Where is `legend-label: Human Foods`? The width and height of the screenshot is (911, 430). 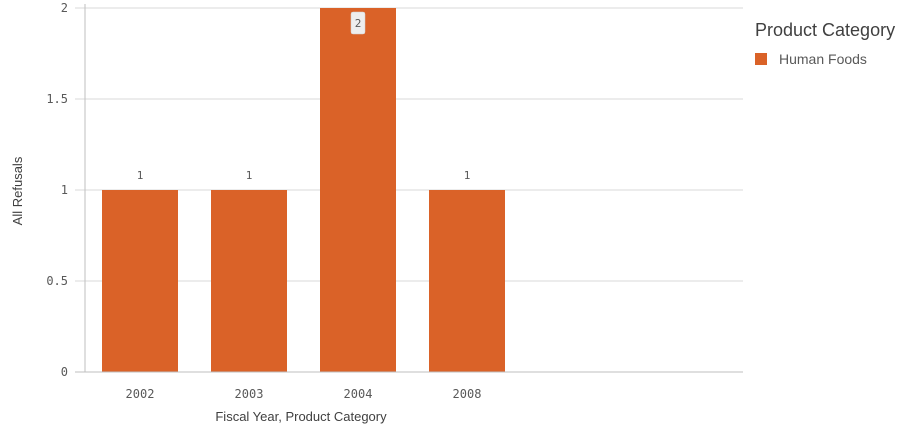 legend-label: Human Foods is located at coordinates (823, 59).